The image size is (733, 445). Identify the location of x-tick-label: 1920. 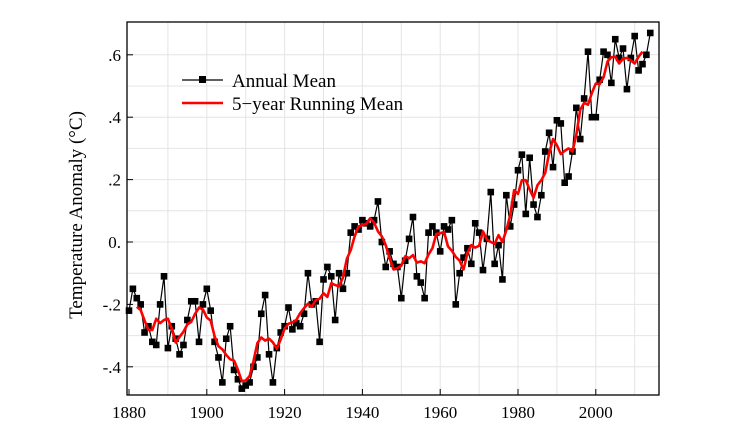
(285, 412).